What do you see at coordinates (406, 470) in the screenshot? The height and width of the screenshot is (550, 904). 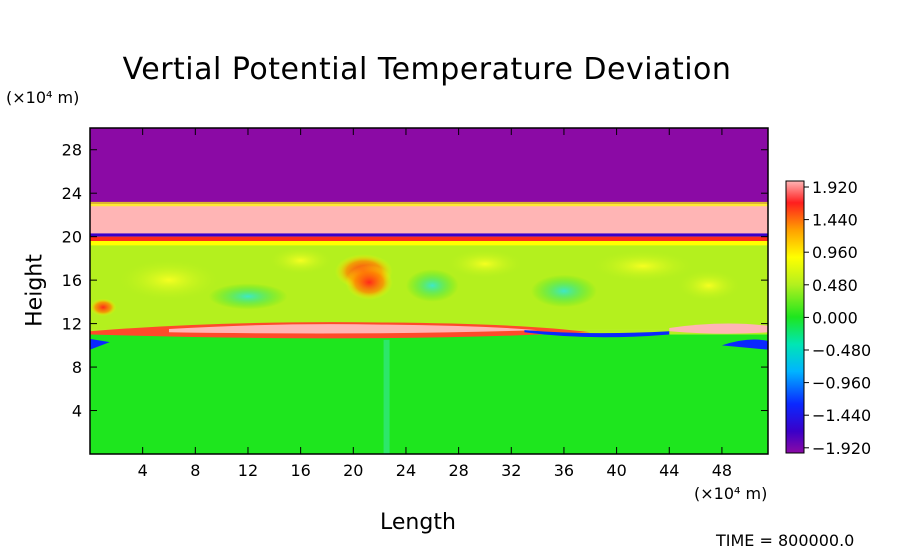 I see `x-tick-label: 24` at bounding box center [406, 470].